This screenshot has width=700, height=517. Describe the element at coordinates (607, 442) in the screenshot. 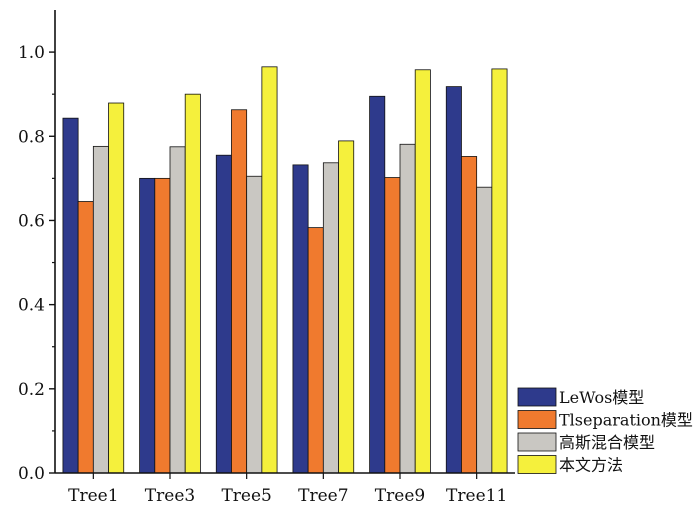

I see `legend-label: 高斯混合模型` at that location.